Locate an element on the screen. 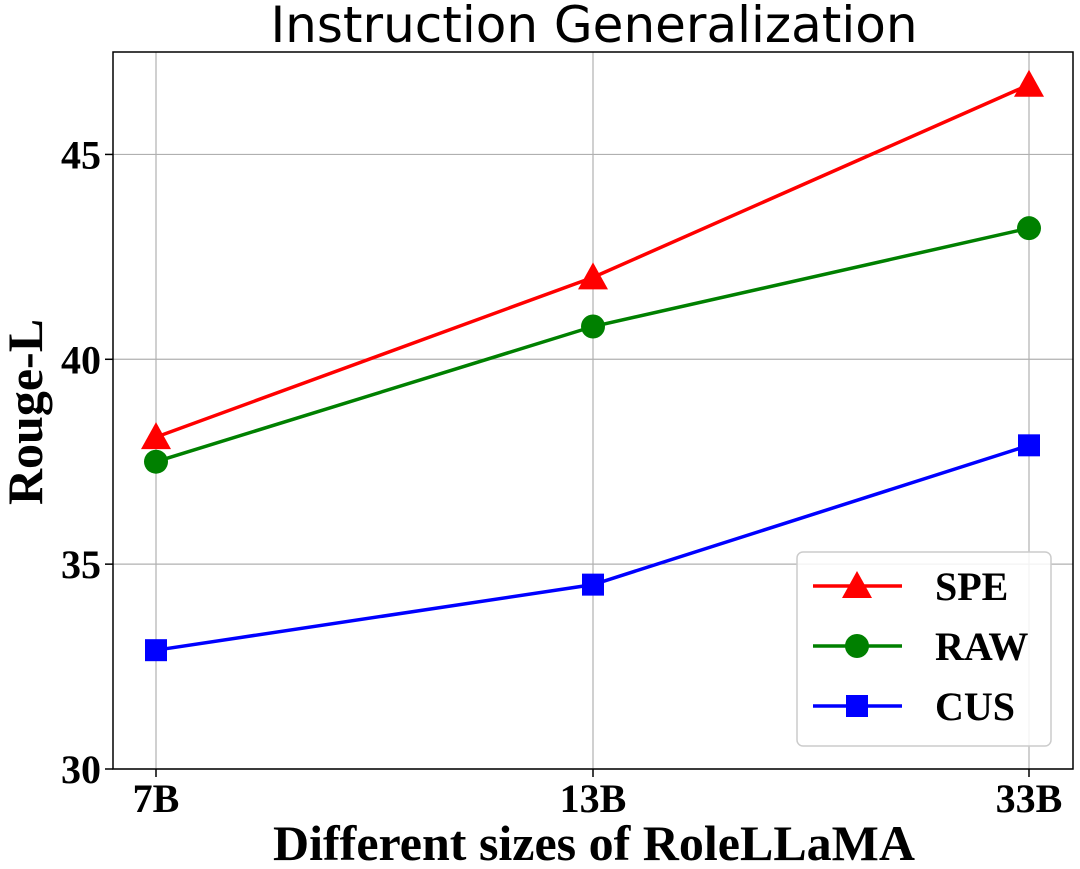 This screenshot has width=1080, height=869. y-tick-label: 40 is located at coordinates (81, 359).